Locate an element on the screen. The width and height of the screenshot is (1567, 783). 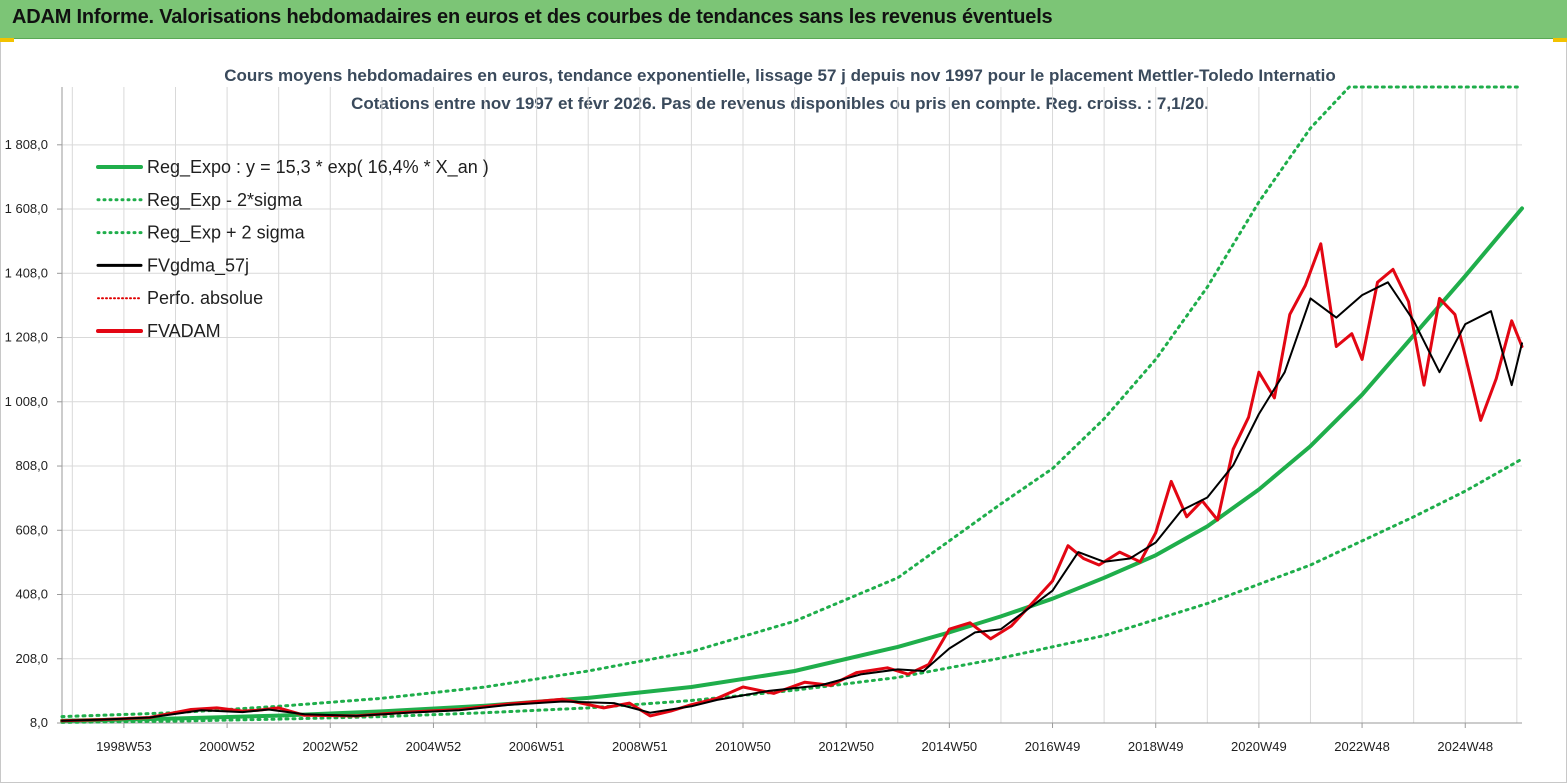
y-tick-label: 208,0 is located at coordinates (31, 658).